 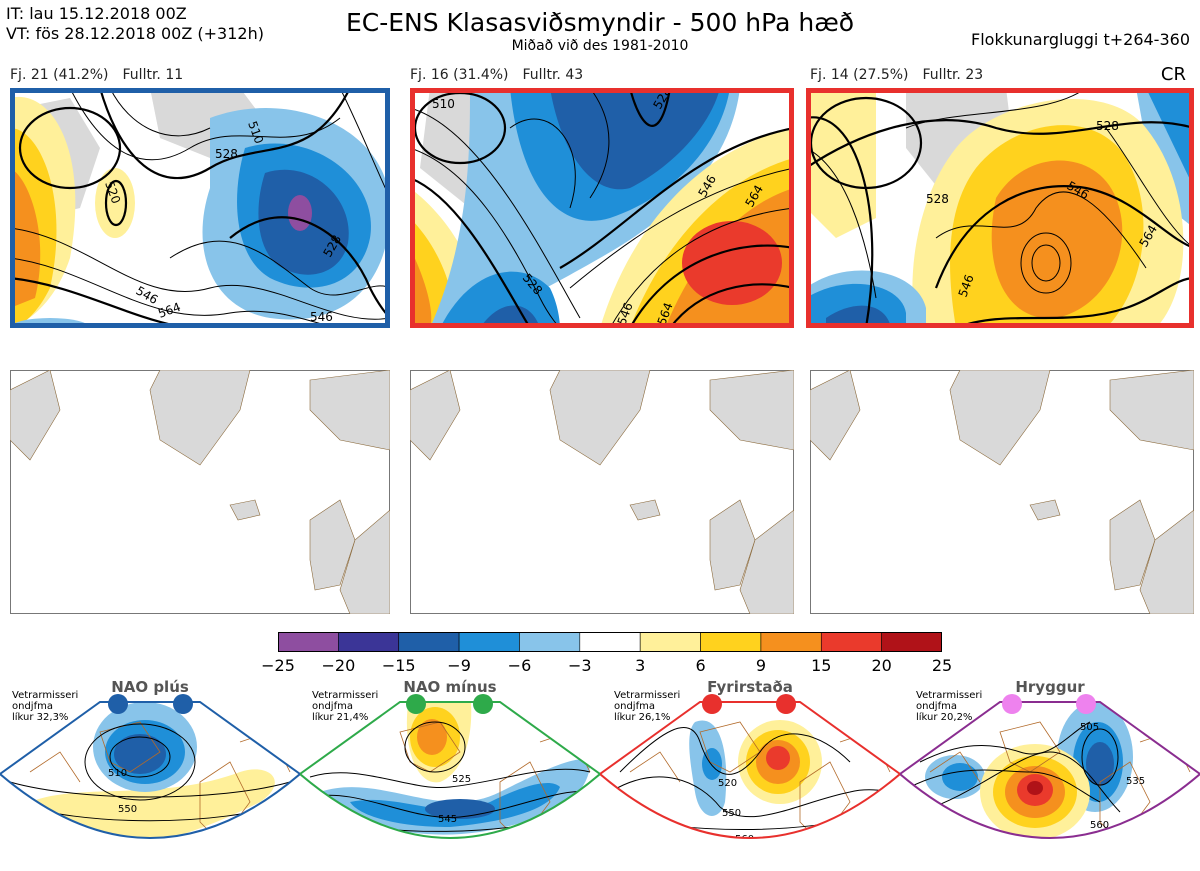 I want to click on initial-time: IT: lau 15.12.2018 00Z, so click(x=96, y=13).